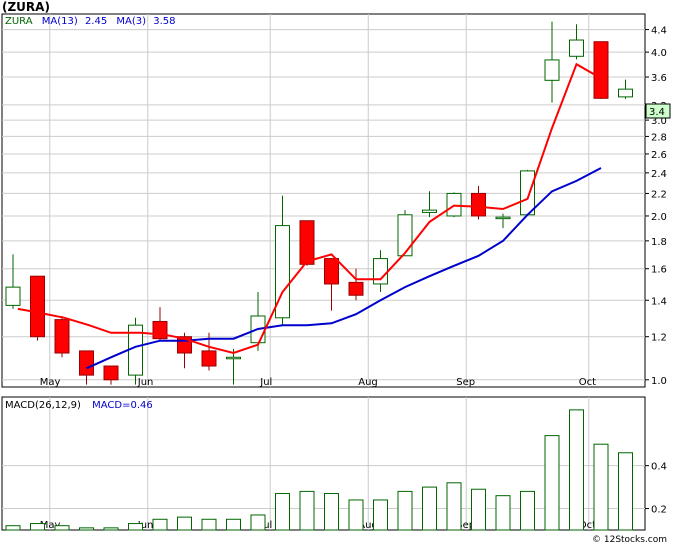 The width and height of the screenshot is (680, 546). Describe the element at coordinates (629, 540) in the screenshot. I see `credit-label: © 12Stocks.com` at that location.